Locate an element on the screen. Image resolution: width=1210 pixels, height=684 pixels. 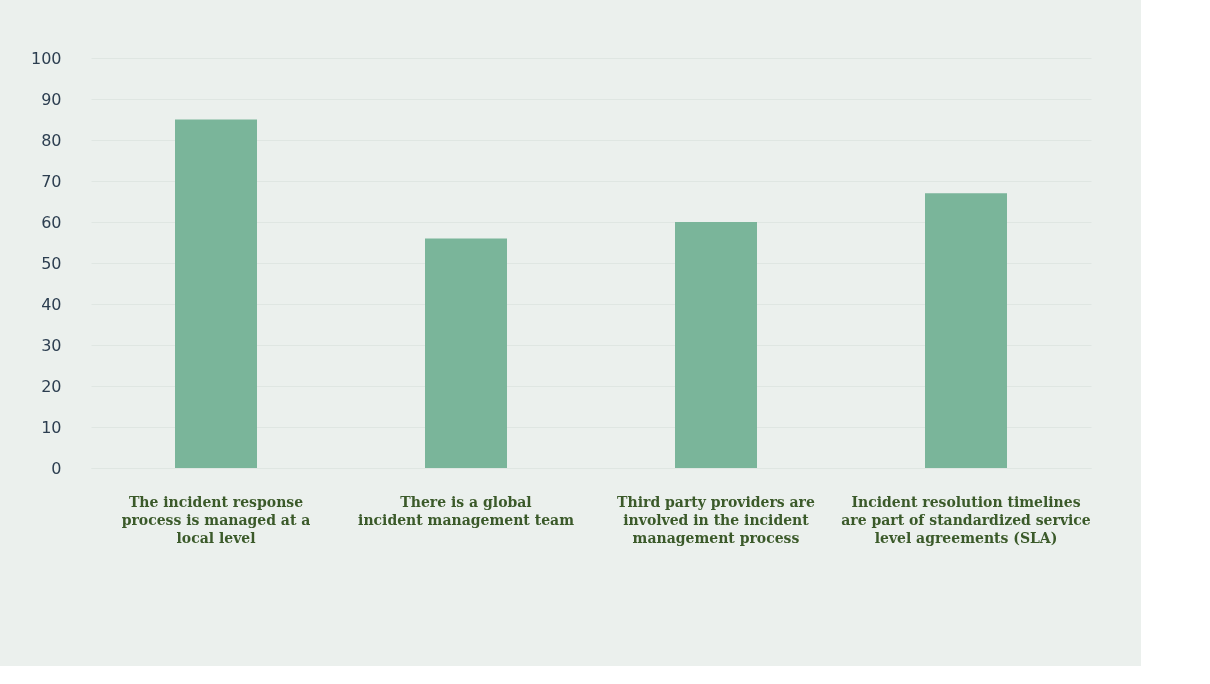
x-tick-label: Third party providers are involved in the incident management process is located at coordinates (716, 520).